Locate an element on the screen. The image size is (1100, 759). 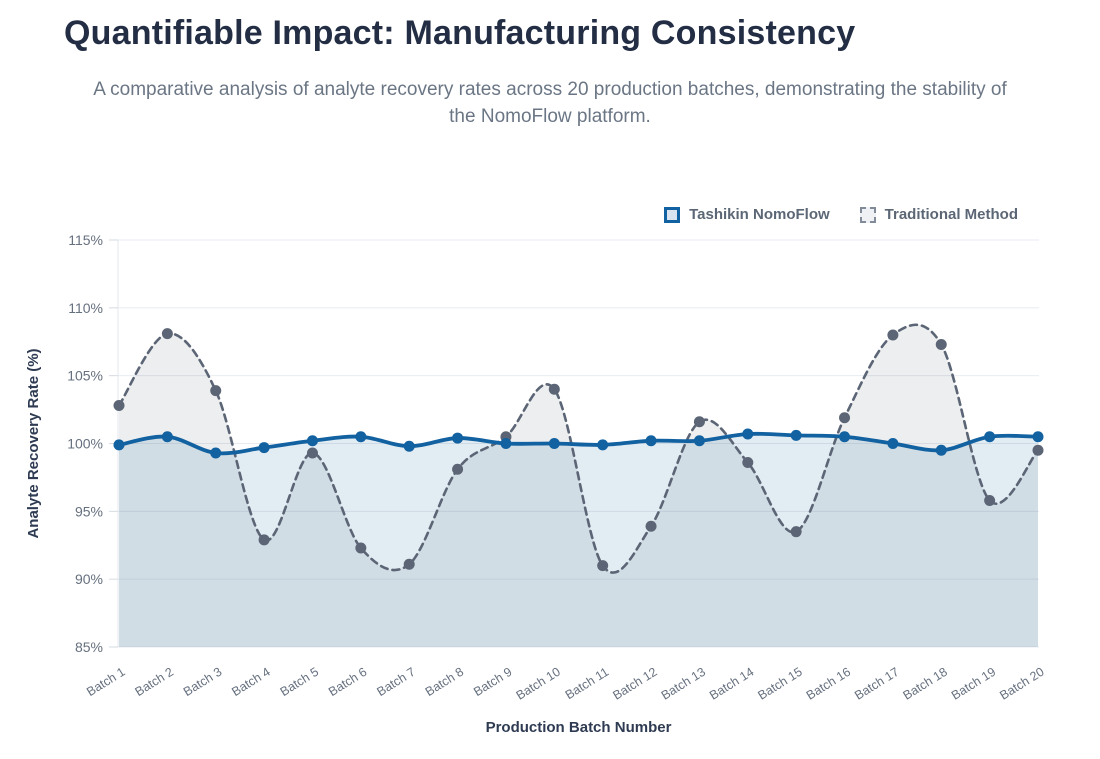
x-tick-label: Batch 1 is located at coordinates (105, 682).